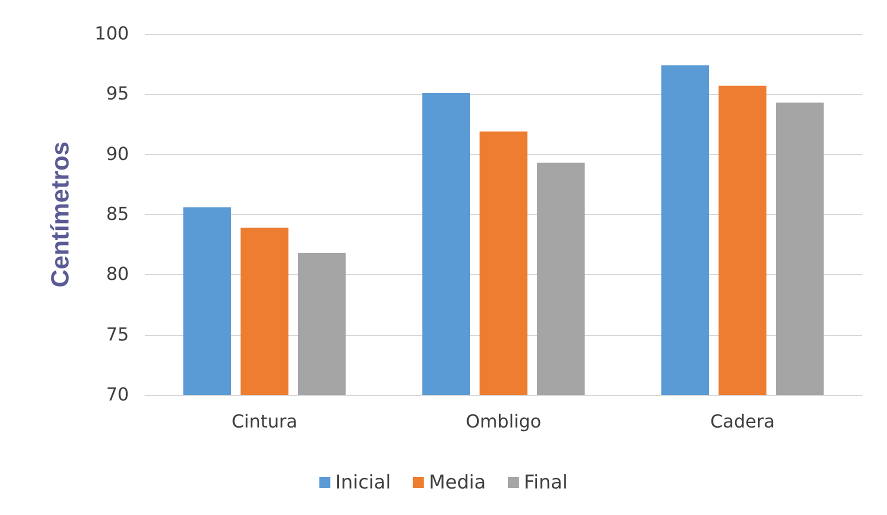 Image resolution: width=887 pixels, height=515 pixels. I want to click on y-tick-label: 75, so click(117, 335).